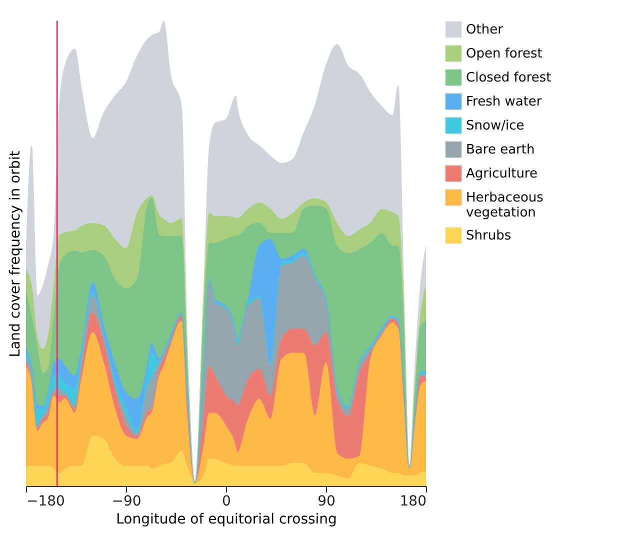 The width and height of the screenshot is (640, 553). Describe the element at coordinates (489, 236) in the screenshot. I see `legend-label: Shrubs` at that location.